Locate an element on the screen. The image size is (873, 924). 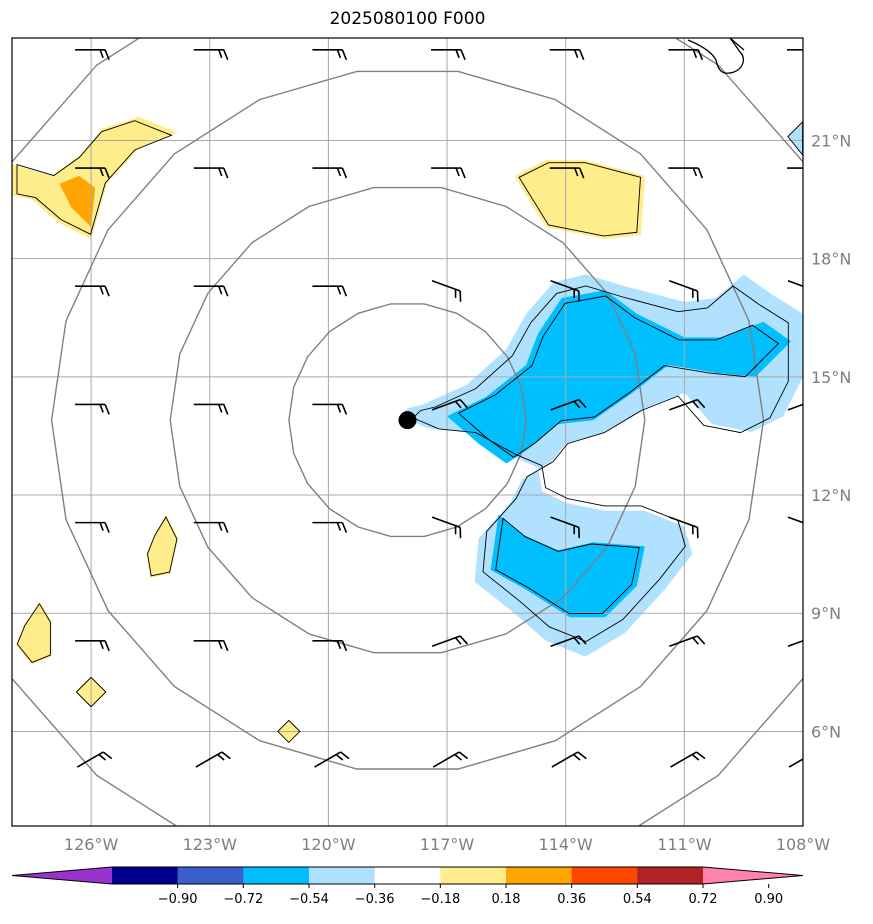
range-ring is located at coordinates (407, 420).